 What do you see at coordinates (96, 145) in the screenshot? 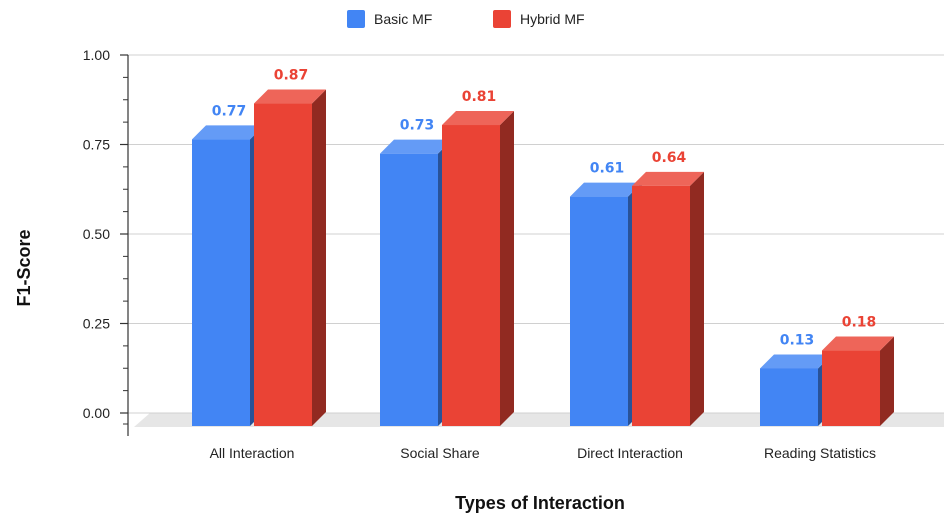
I see `y-tick-label: 0.75` at bounding box center [96, 145].